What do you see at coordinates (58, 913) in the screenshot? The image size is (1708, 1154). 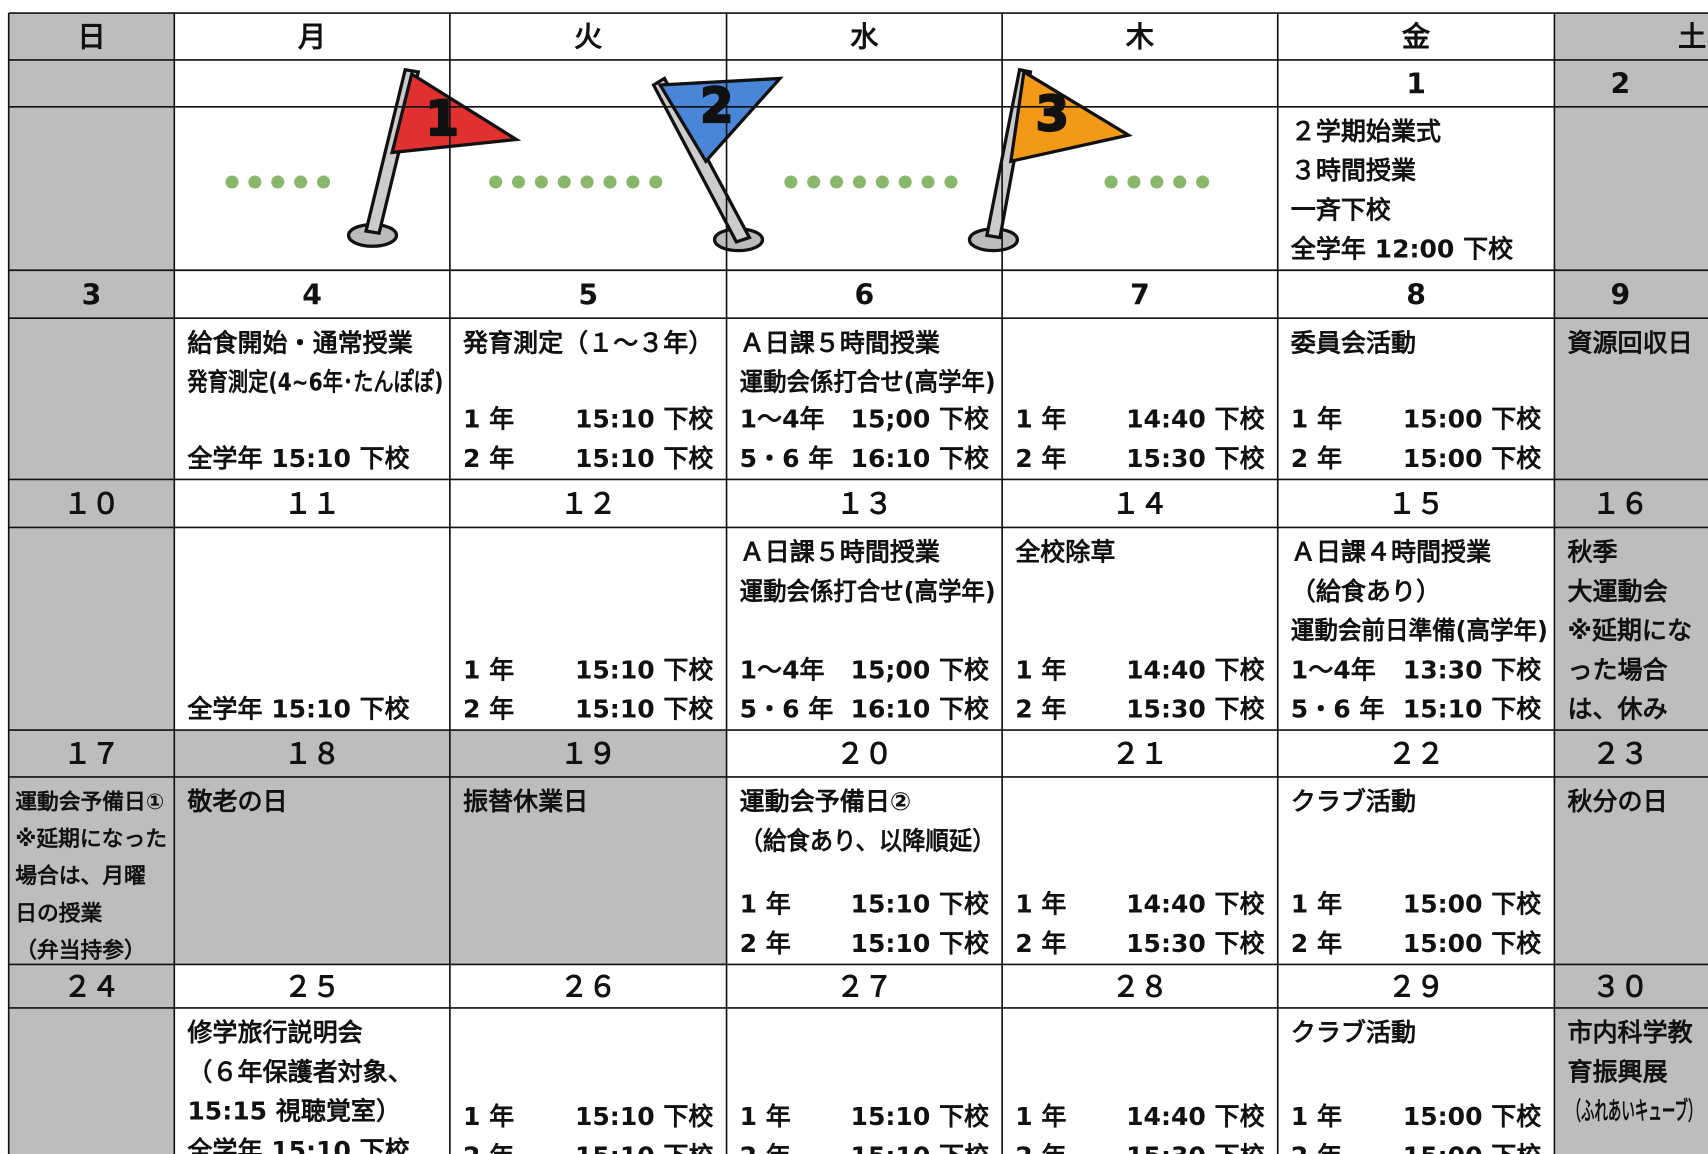 I see `event: 日の授業` at bounding box center [58, 913].